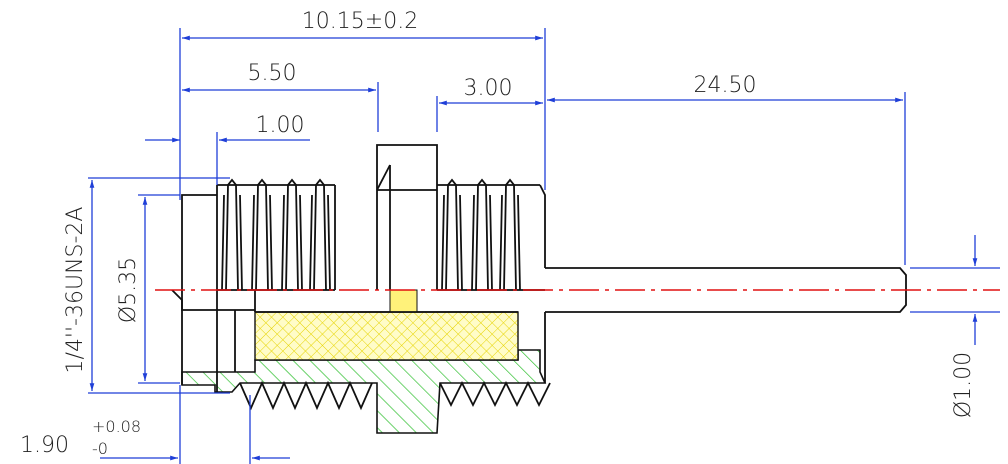  What do you see at coordinates (100, 448) in the screenshot?
I see `tolerance-lower: -0` at bounding box center [100, 448].